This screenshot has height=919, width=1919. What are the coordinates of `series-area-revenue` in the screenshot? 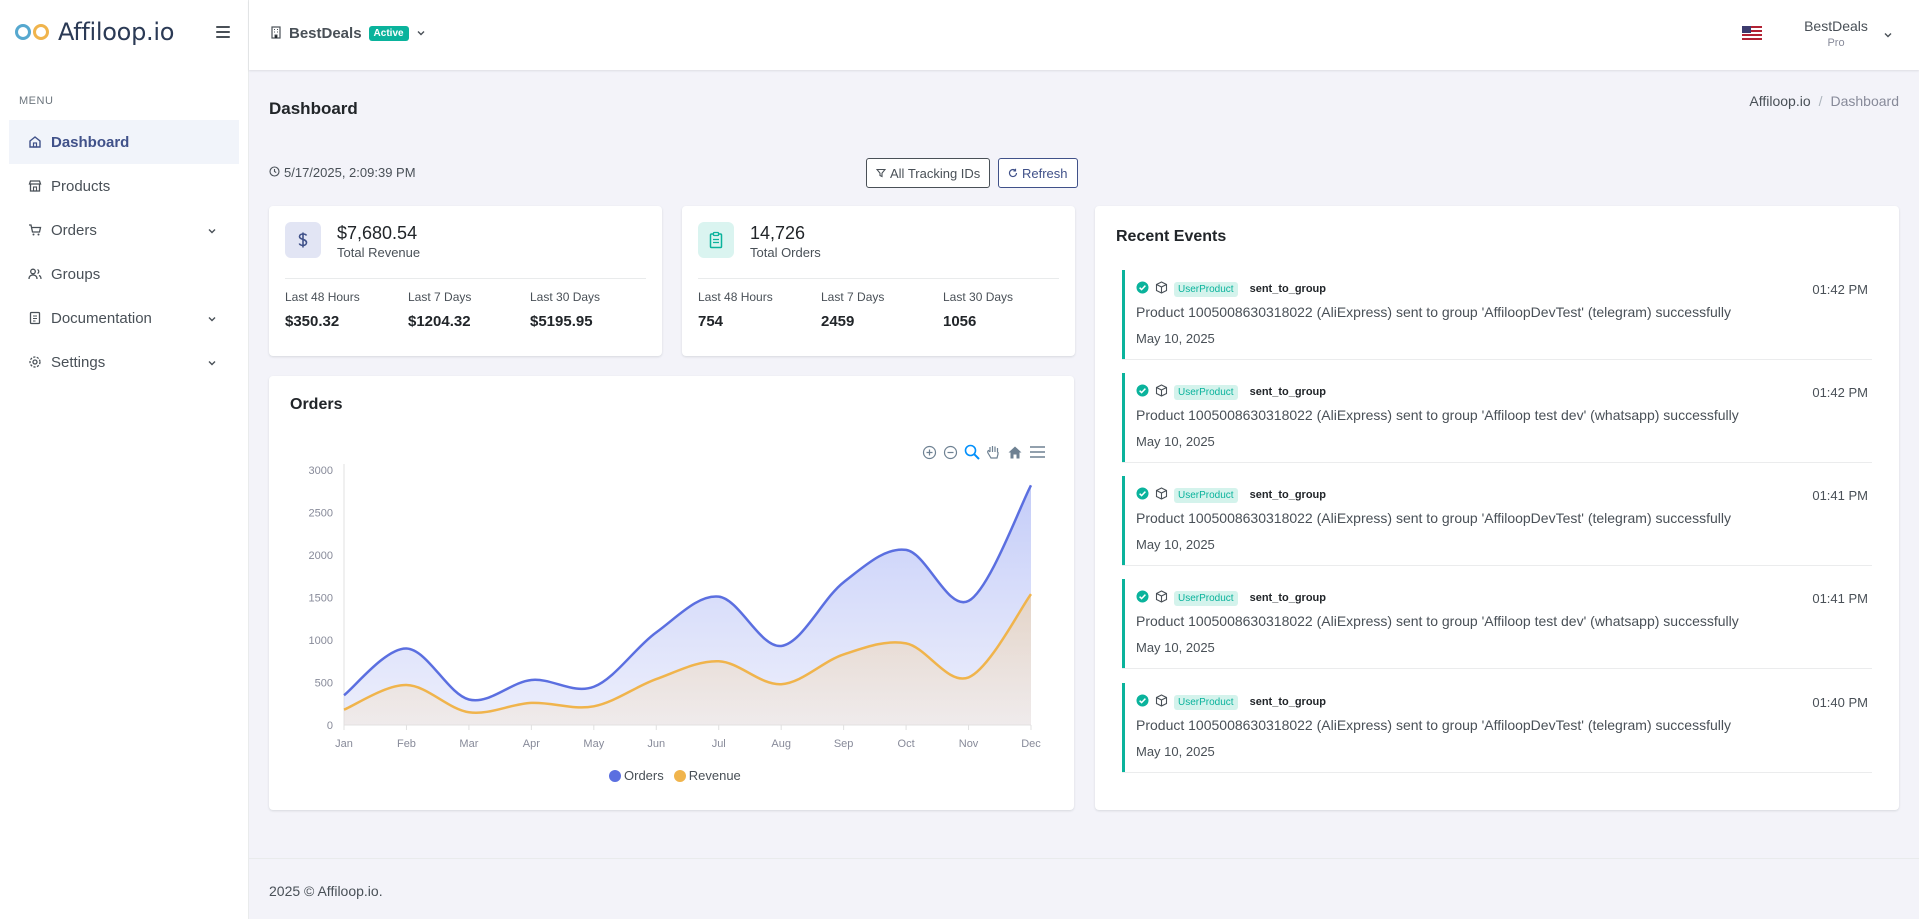 It's located at (687, 659).